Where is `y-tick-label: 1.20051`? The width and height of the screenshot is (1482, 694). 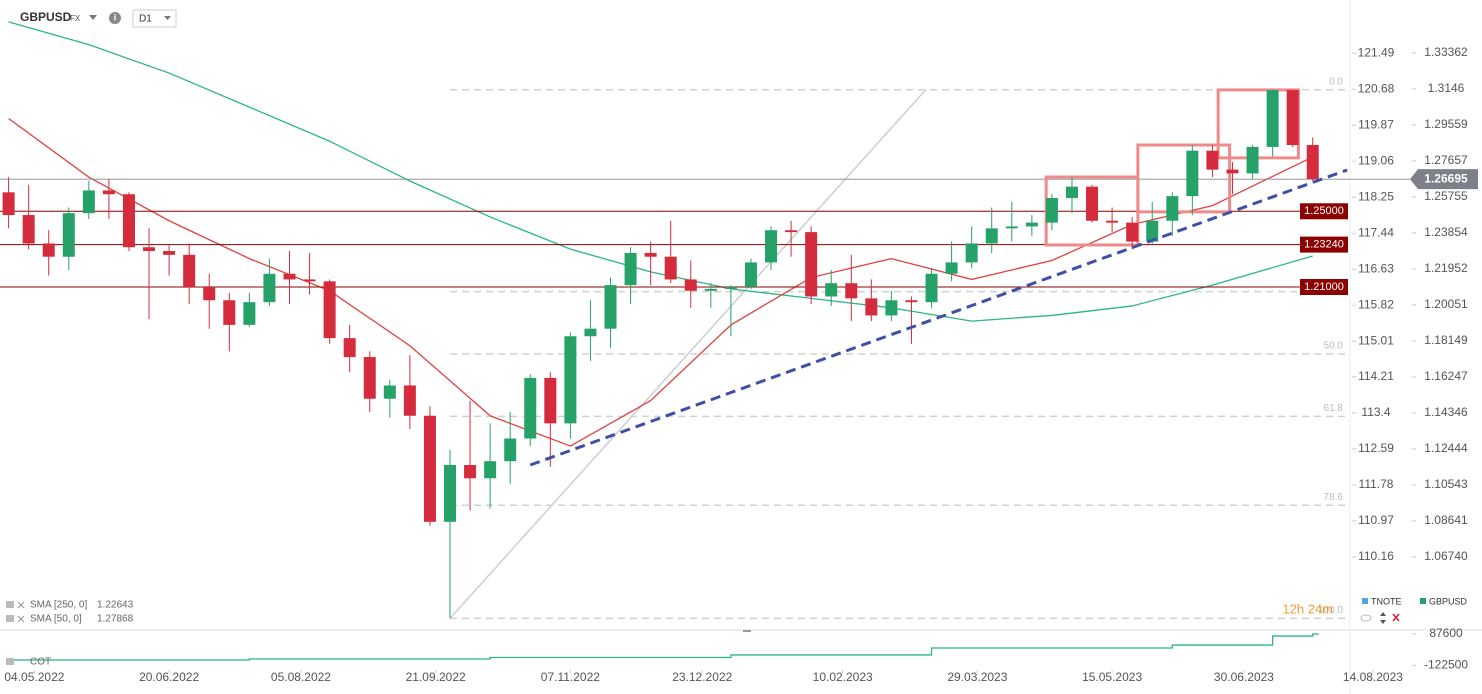
y-tick-label: 1.20051 is located at coordinates (1446, 304).